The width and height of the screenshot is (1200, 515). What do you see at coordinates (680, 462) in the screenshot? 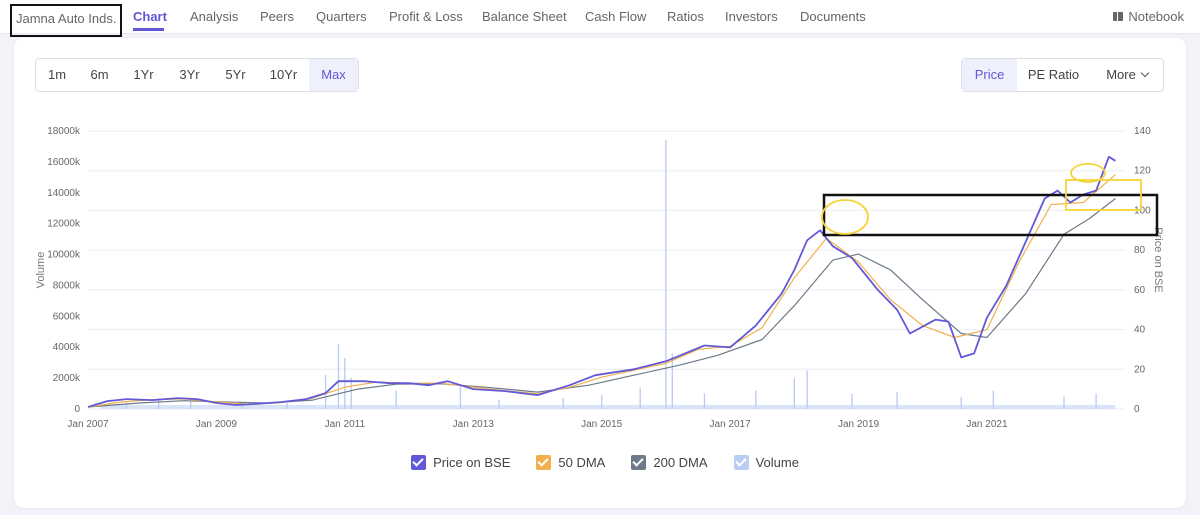
I see `legend-label: 200 DMA` at bounding box center [680, 462].